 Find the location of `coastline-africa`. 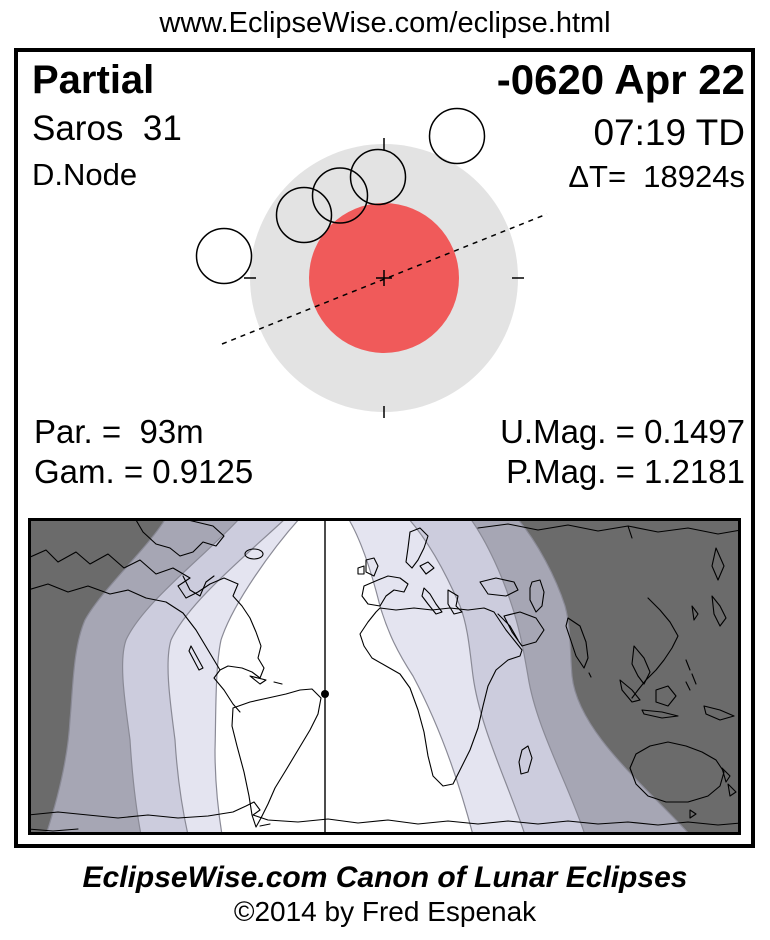

coastline-africa is located at coordinates (441, 697).